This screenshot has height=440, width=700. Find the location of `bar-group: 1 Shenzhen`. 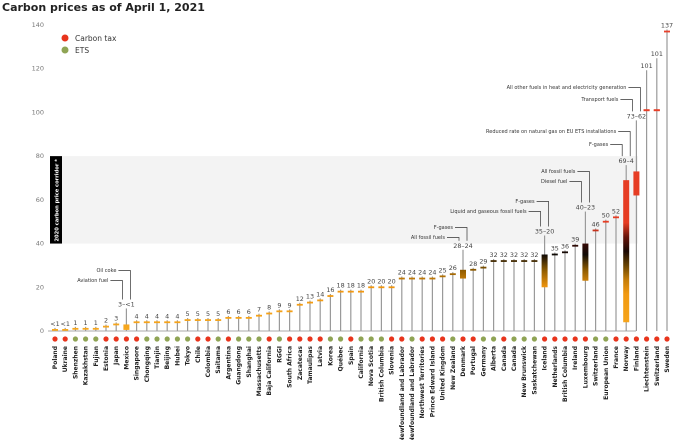

bar-group: 1 Shenzhen is located at coordinates (75, 349).